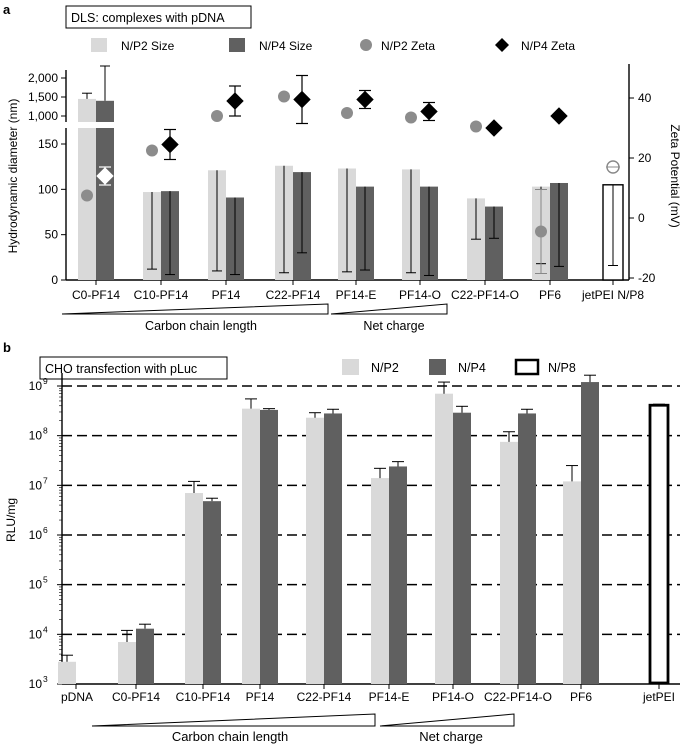 The image size is (685, 748). Describe the element at coordinates (48, 189) in the screenshot. I see `a-ytick-label: 100` at that location.